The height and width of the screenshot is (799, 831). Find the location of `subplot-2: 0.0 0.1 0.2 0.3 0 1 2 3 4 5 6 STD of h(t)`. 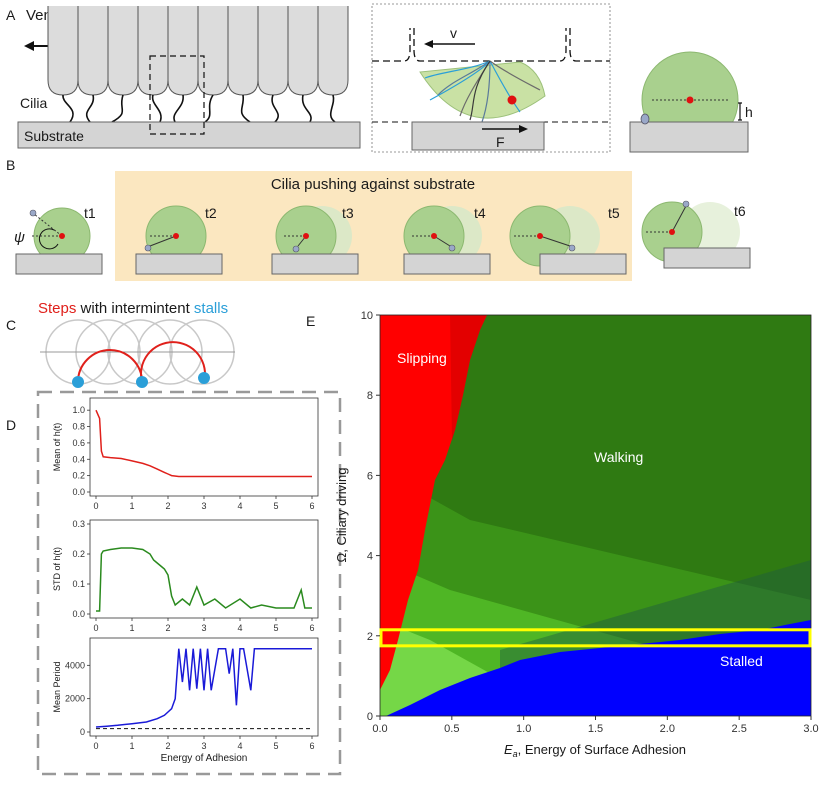

subplot-2: 0.0 0.1 0.2 0.3 0 1 2 3 4 5 6 STD of h(t) is located at coordinates (185, 576).